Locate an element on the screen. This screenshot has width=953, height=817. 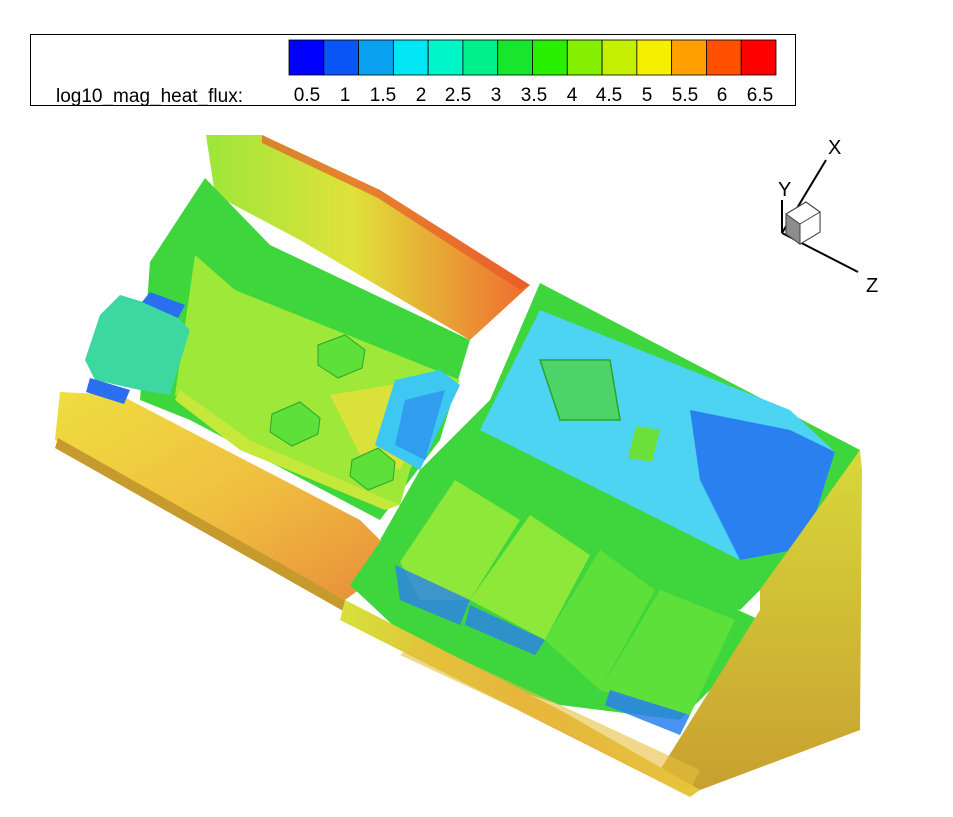
colorbar-tick: 3 is located at coordinates (496, 95).